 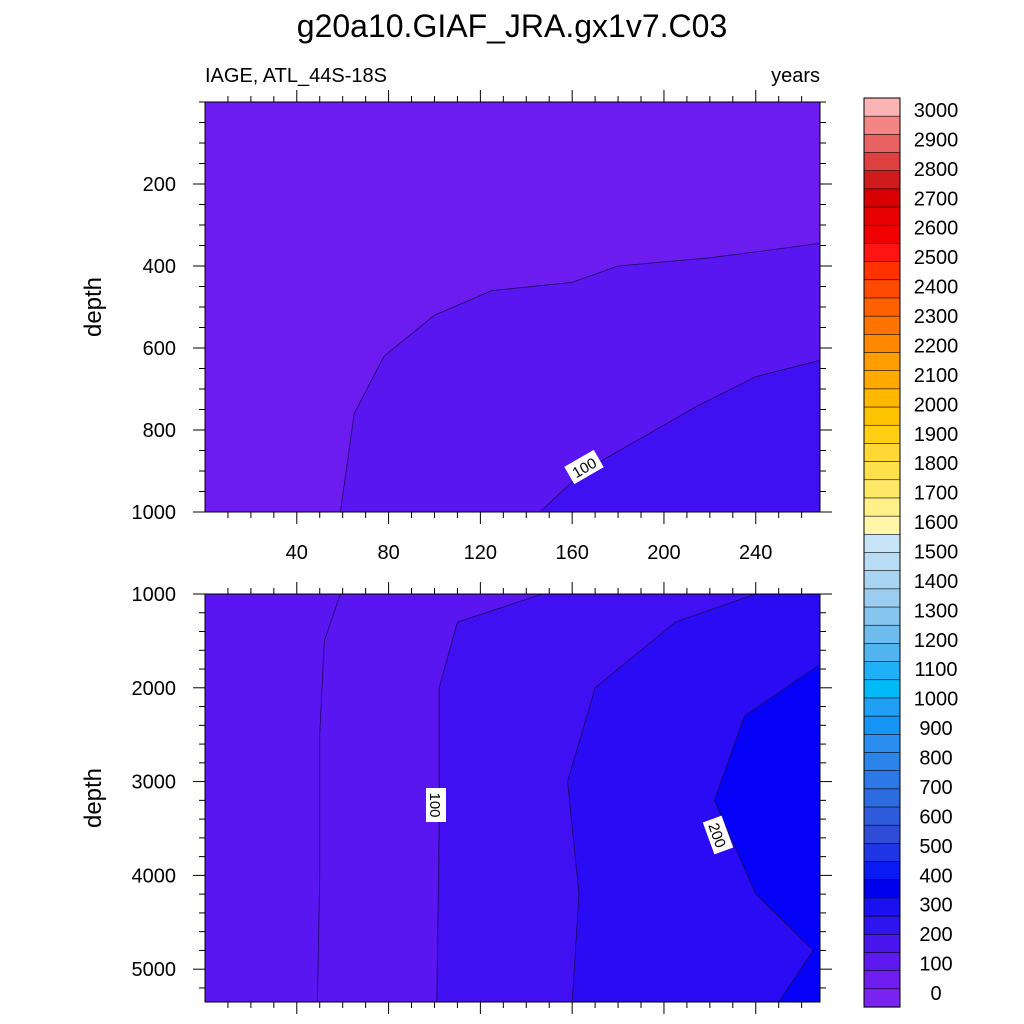 I want to click on colorbar-label: 2300, so click(x=936, y=317).